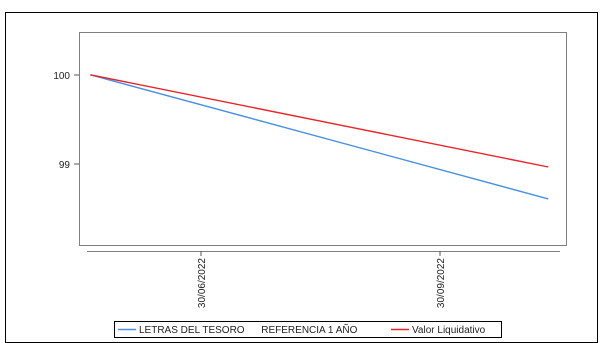  Describe the element at coordinates (65, 165) in the screenshot. I see `y-tick-label-99: 99` at that location.